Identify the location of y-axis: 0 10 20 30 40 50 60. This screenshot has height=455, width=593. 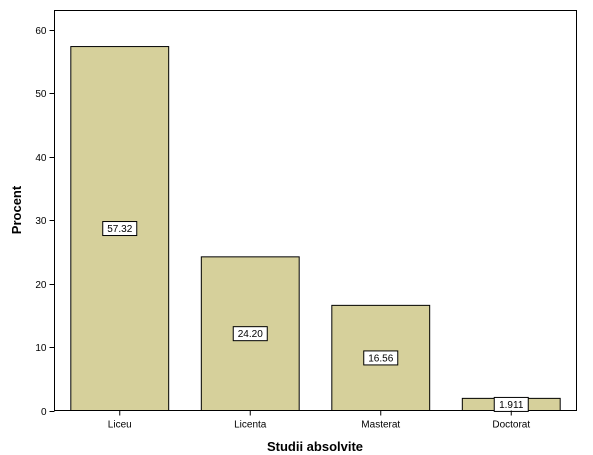
(45, 222).